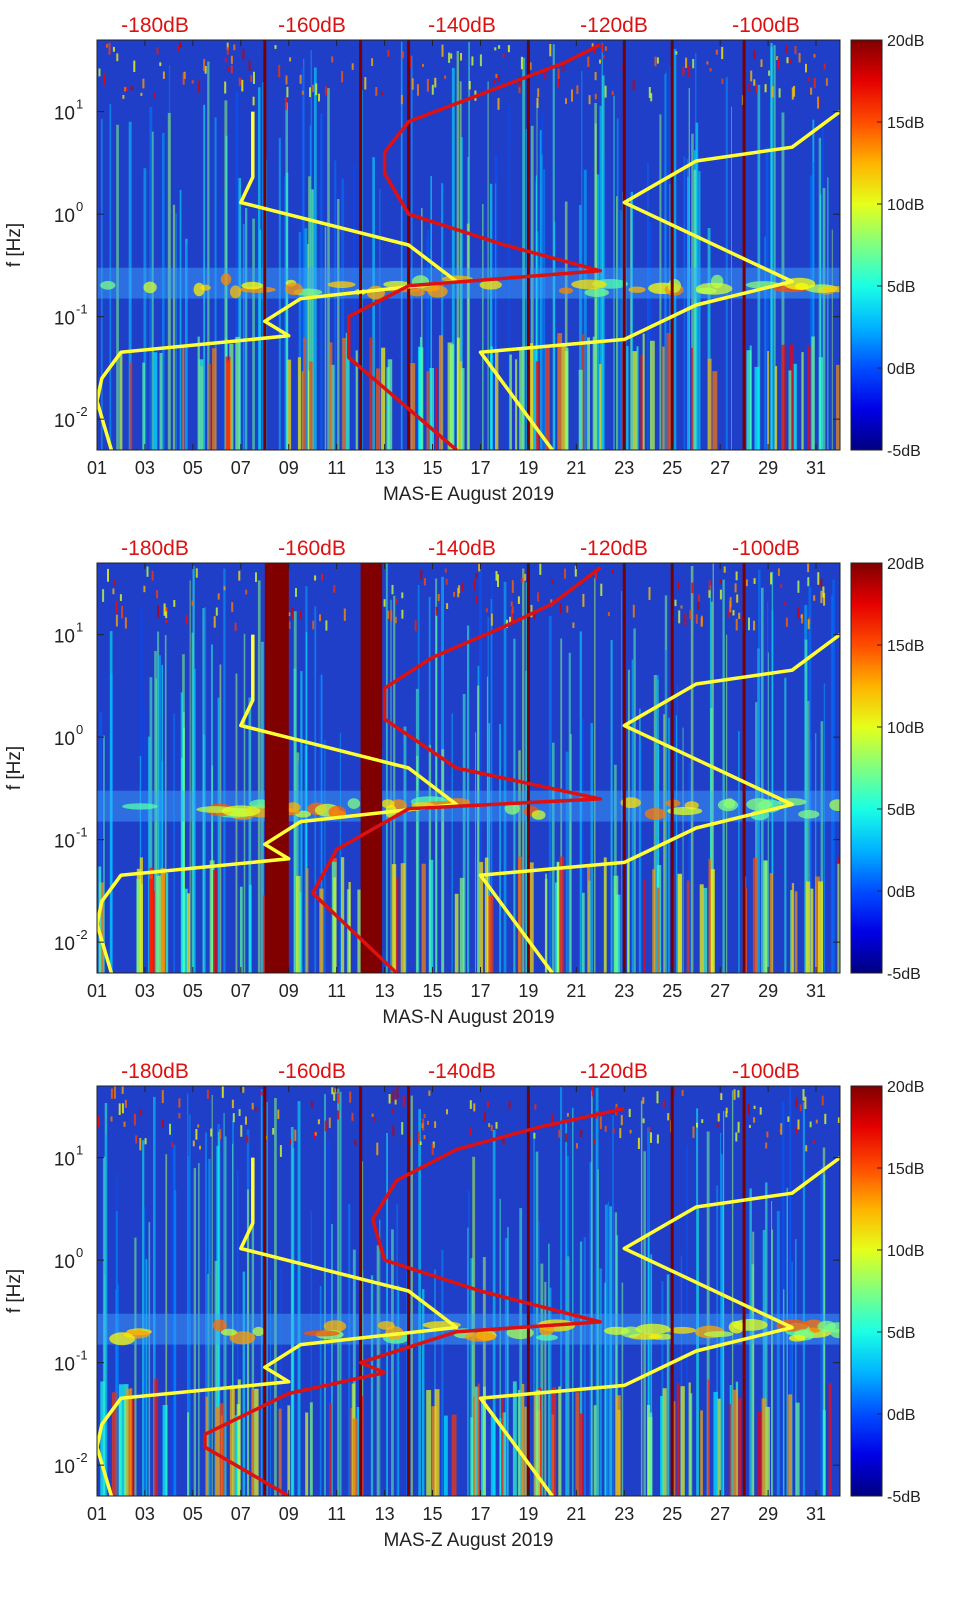 The image size is (962, 1604). What do you see at coordinates (901, 1415) in the screenshot?
I see `colorbar-tick-label: 0dB` at bounding box center [901, 1415].